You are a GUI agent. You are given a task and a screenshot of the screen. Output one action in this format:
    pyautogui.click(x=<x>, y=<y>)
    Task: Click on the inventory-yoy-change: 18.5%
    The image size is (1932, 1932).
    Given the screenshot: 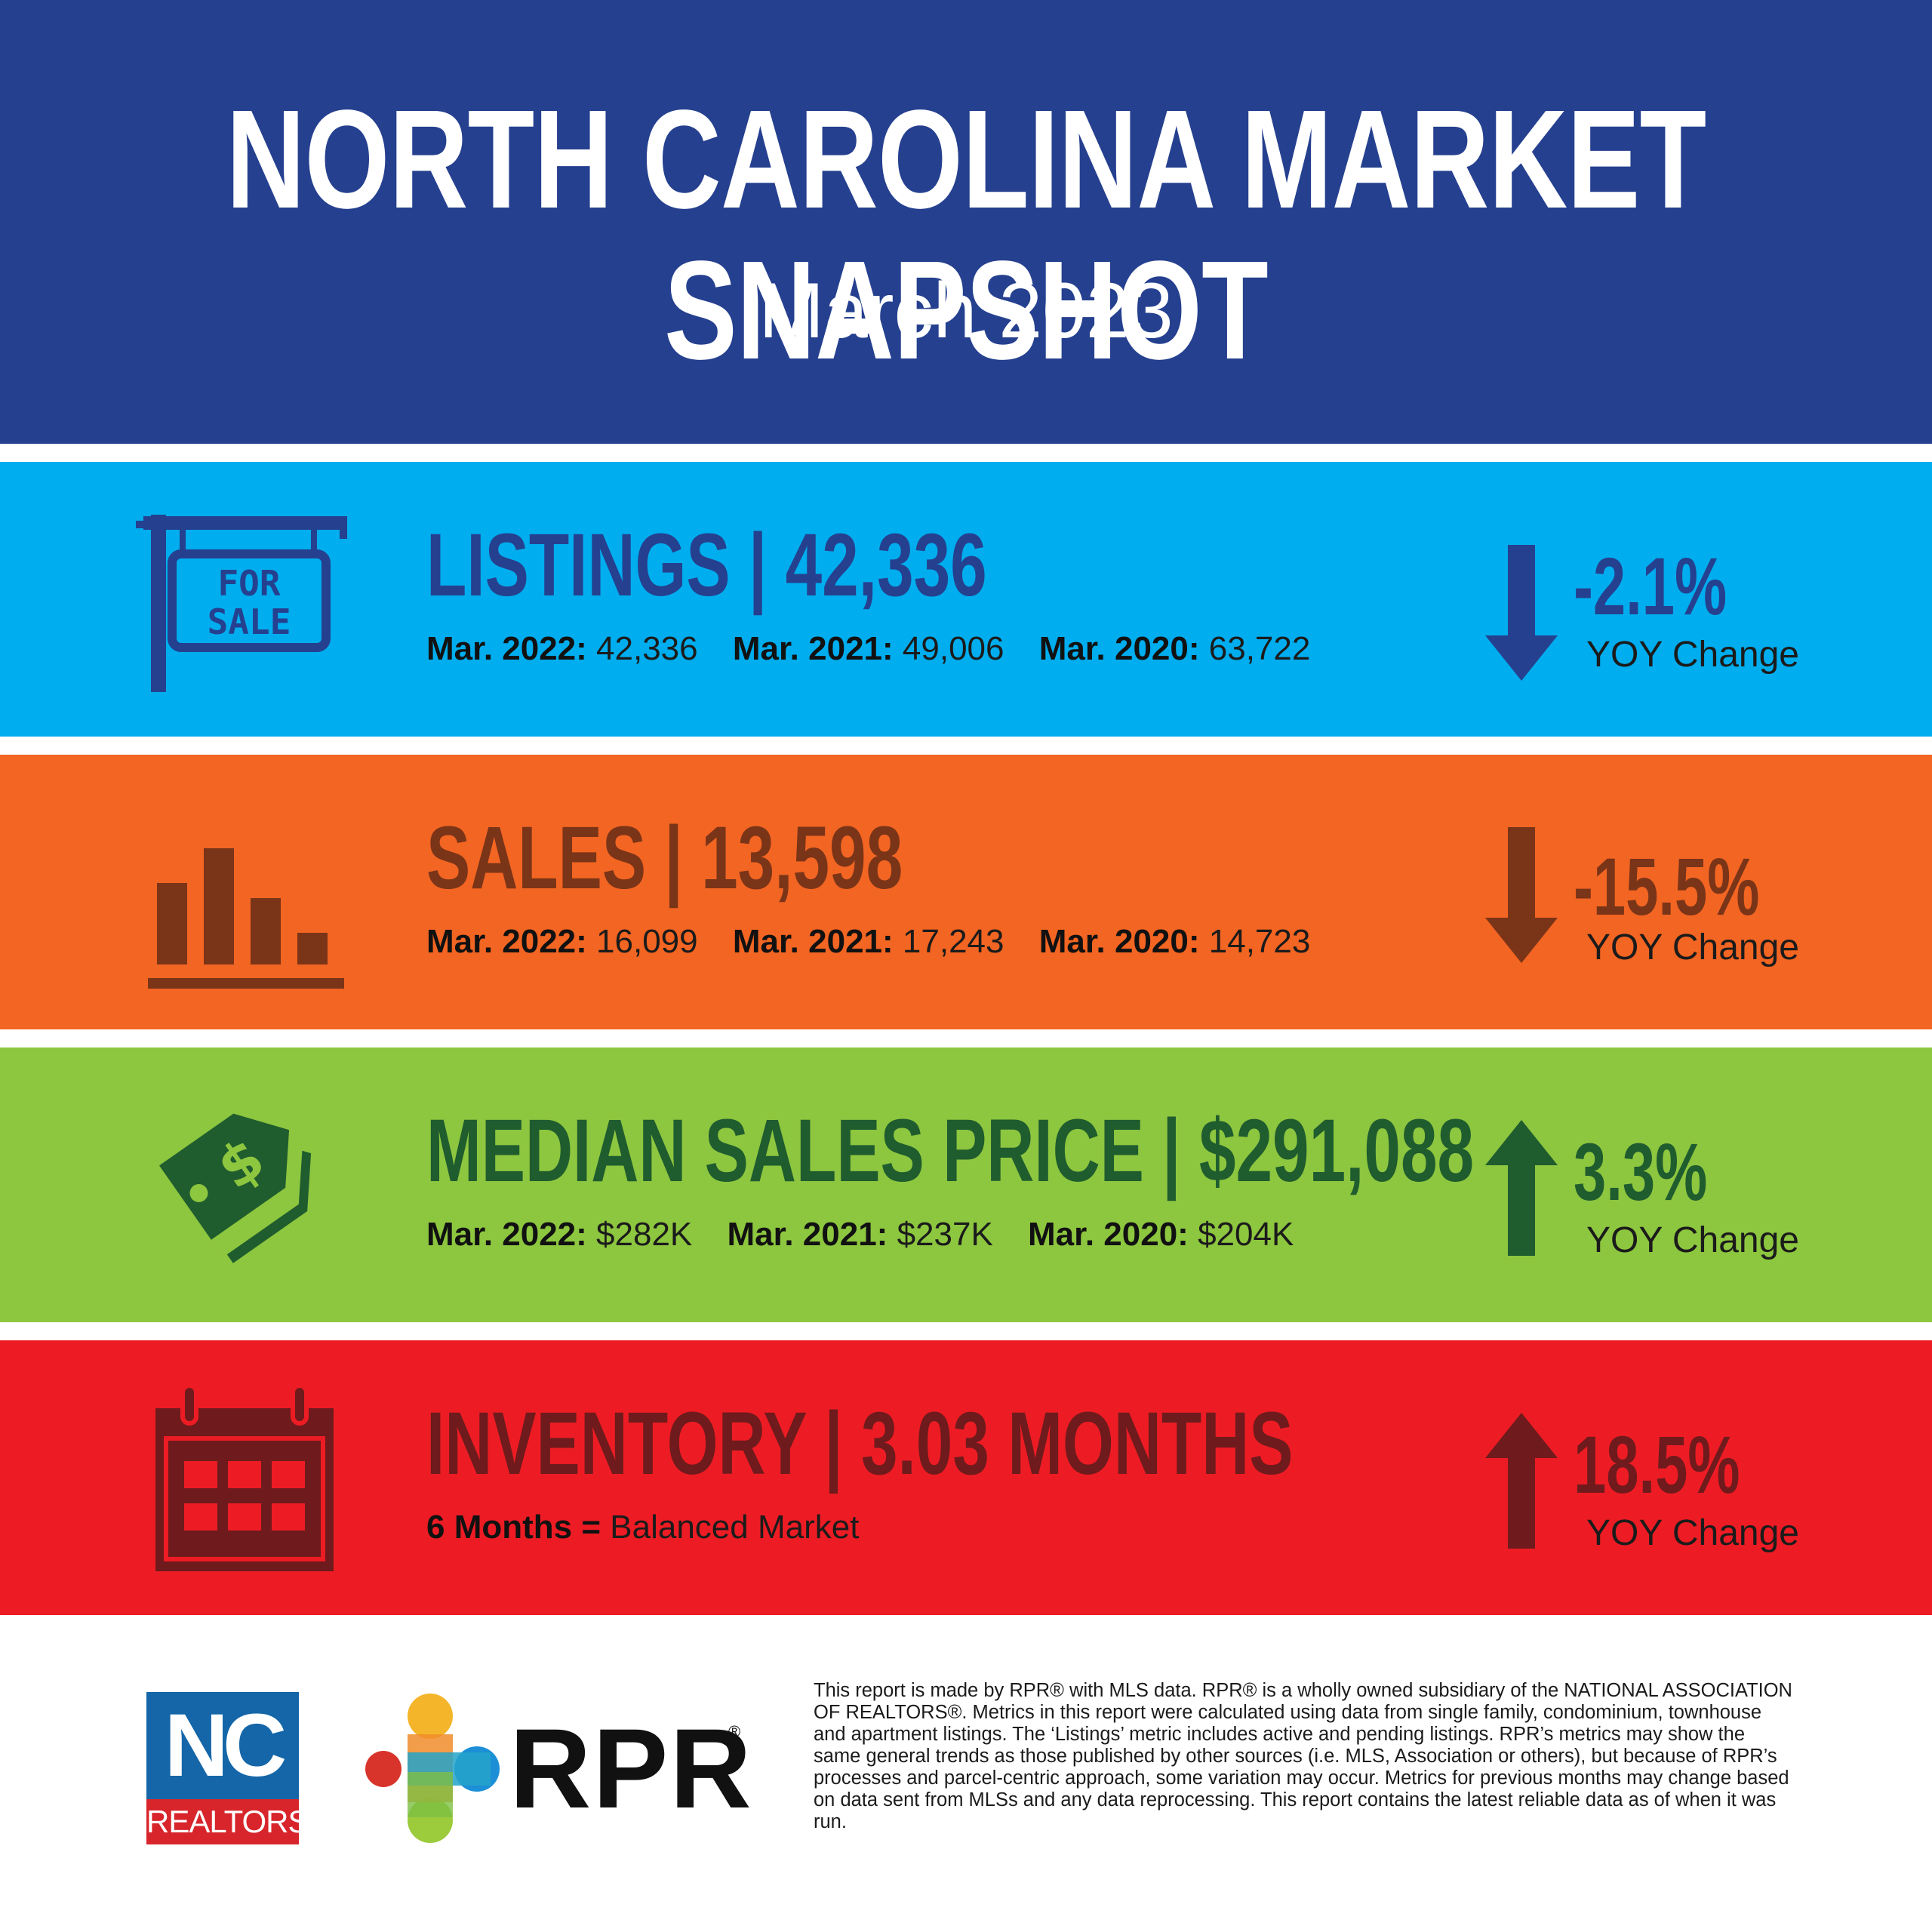 What is the action you would take?
    pyautogui.click(x=1657, y=1464)
    